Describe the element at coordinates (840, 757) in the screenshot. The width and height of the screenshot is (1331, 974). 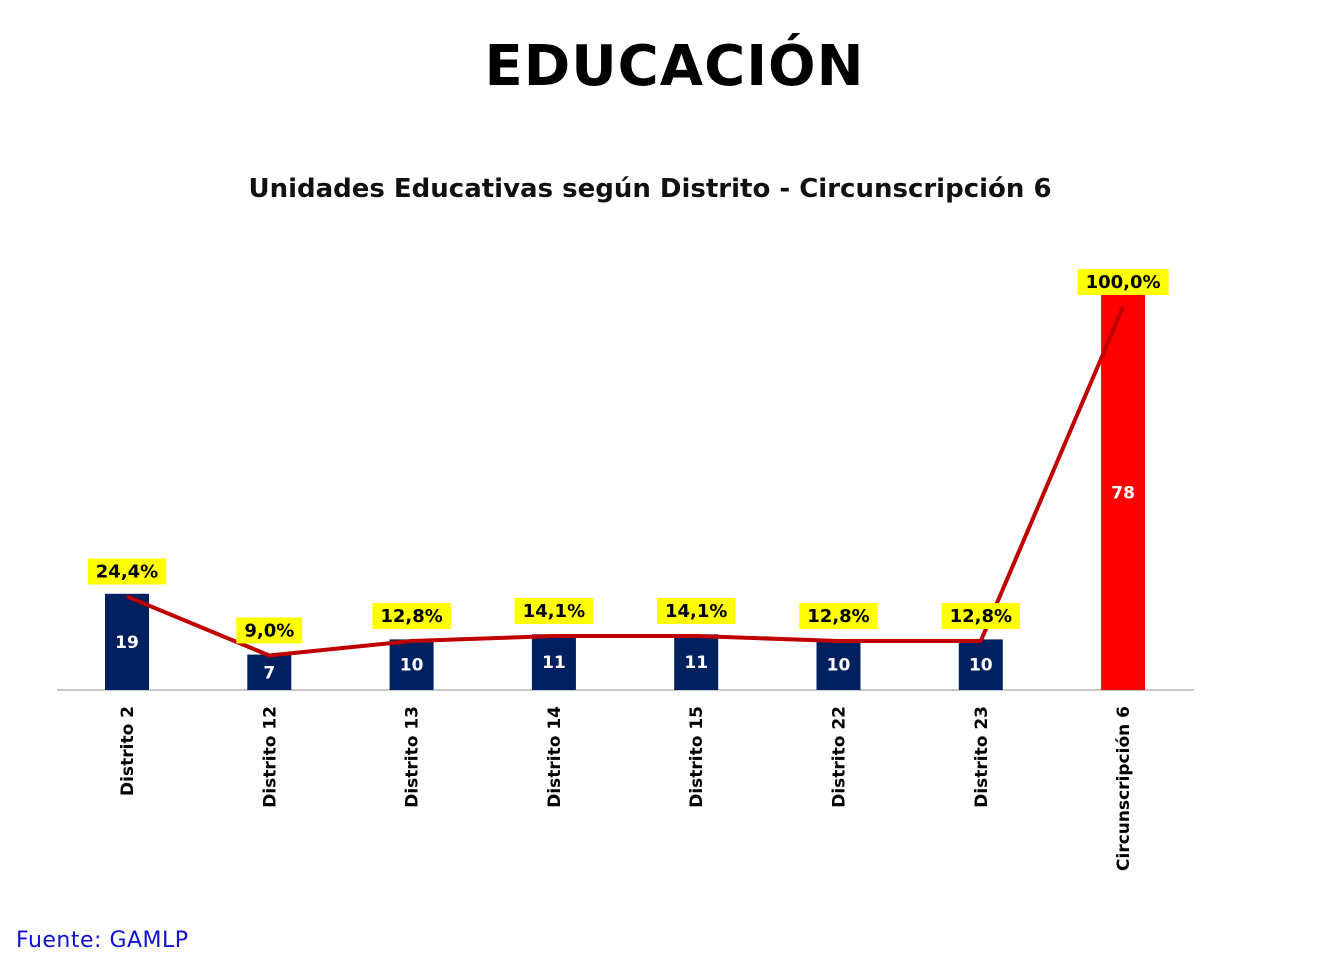
I see `category-label: Distrito 22` at that location.